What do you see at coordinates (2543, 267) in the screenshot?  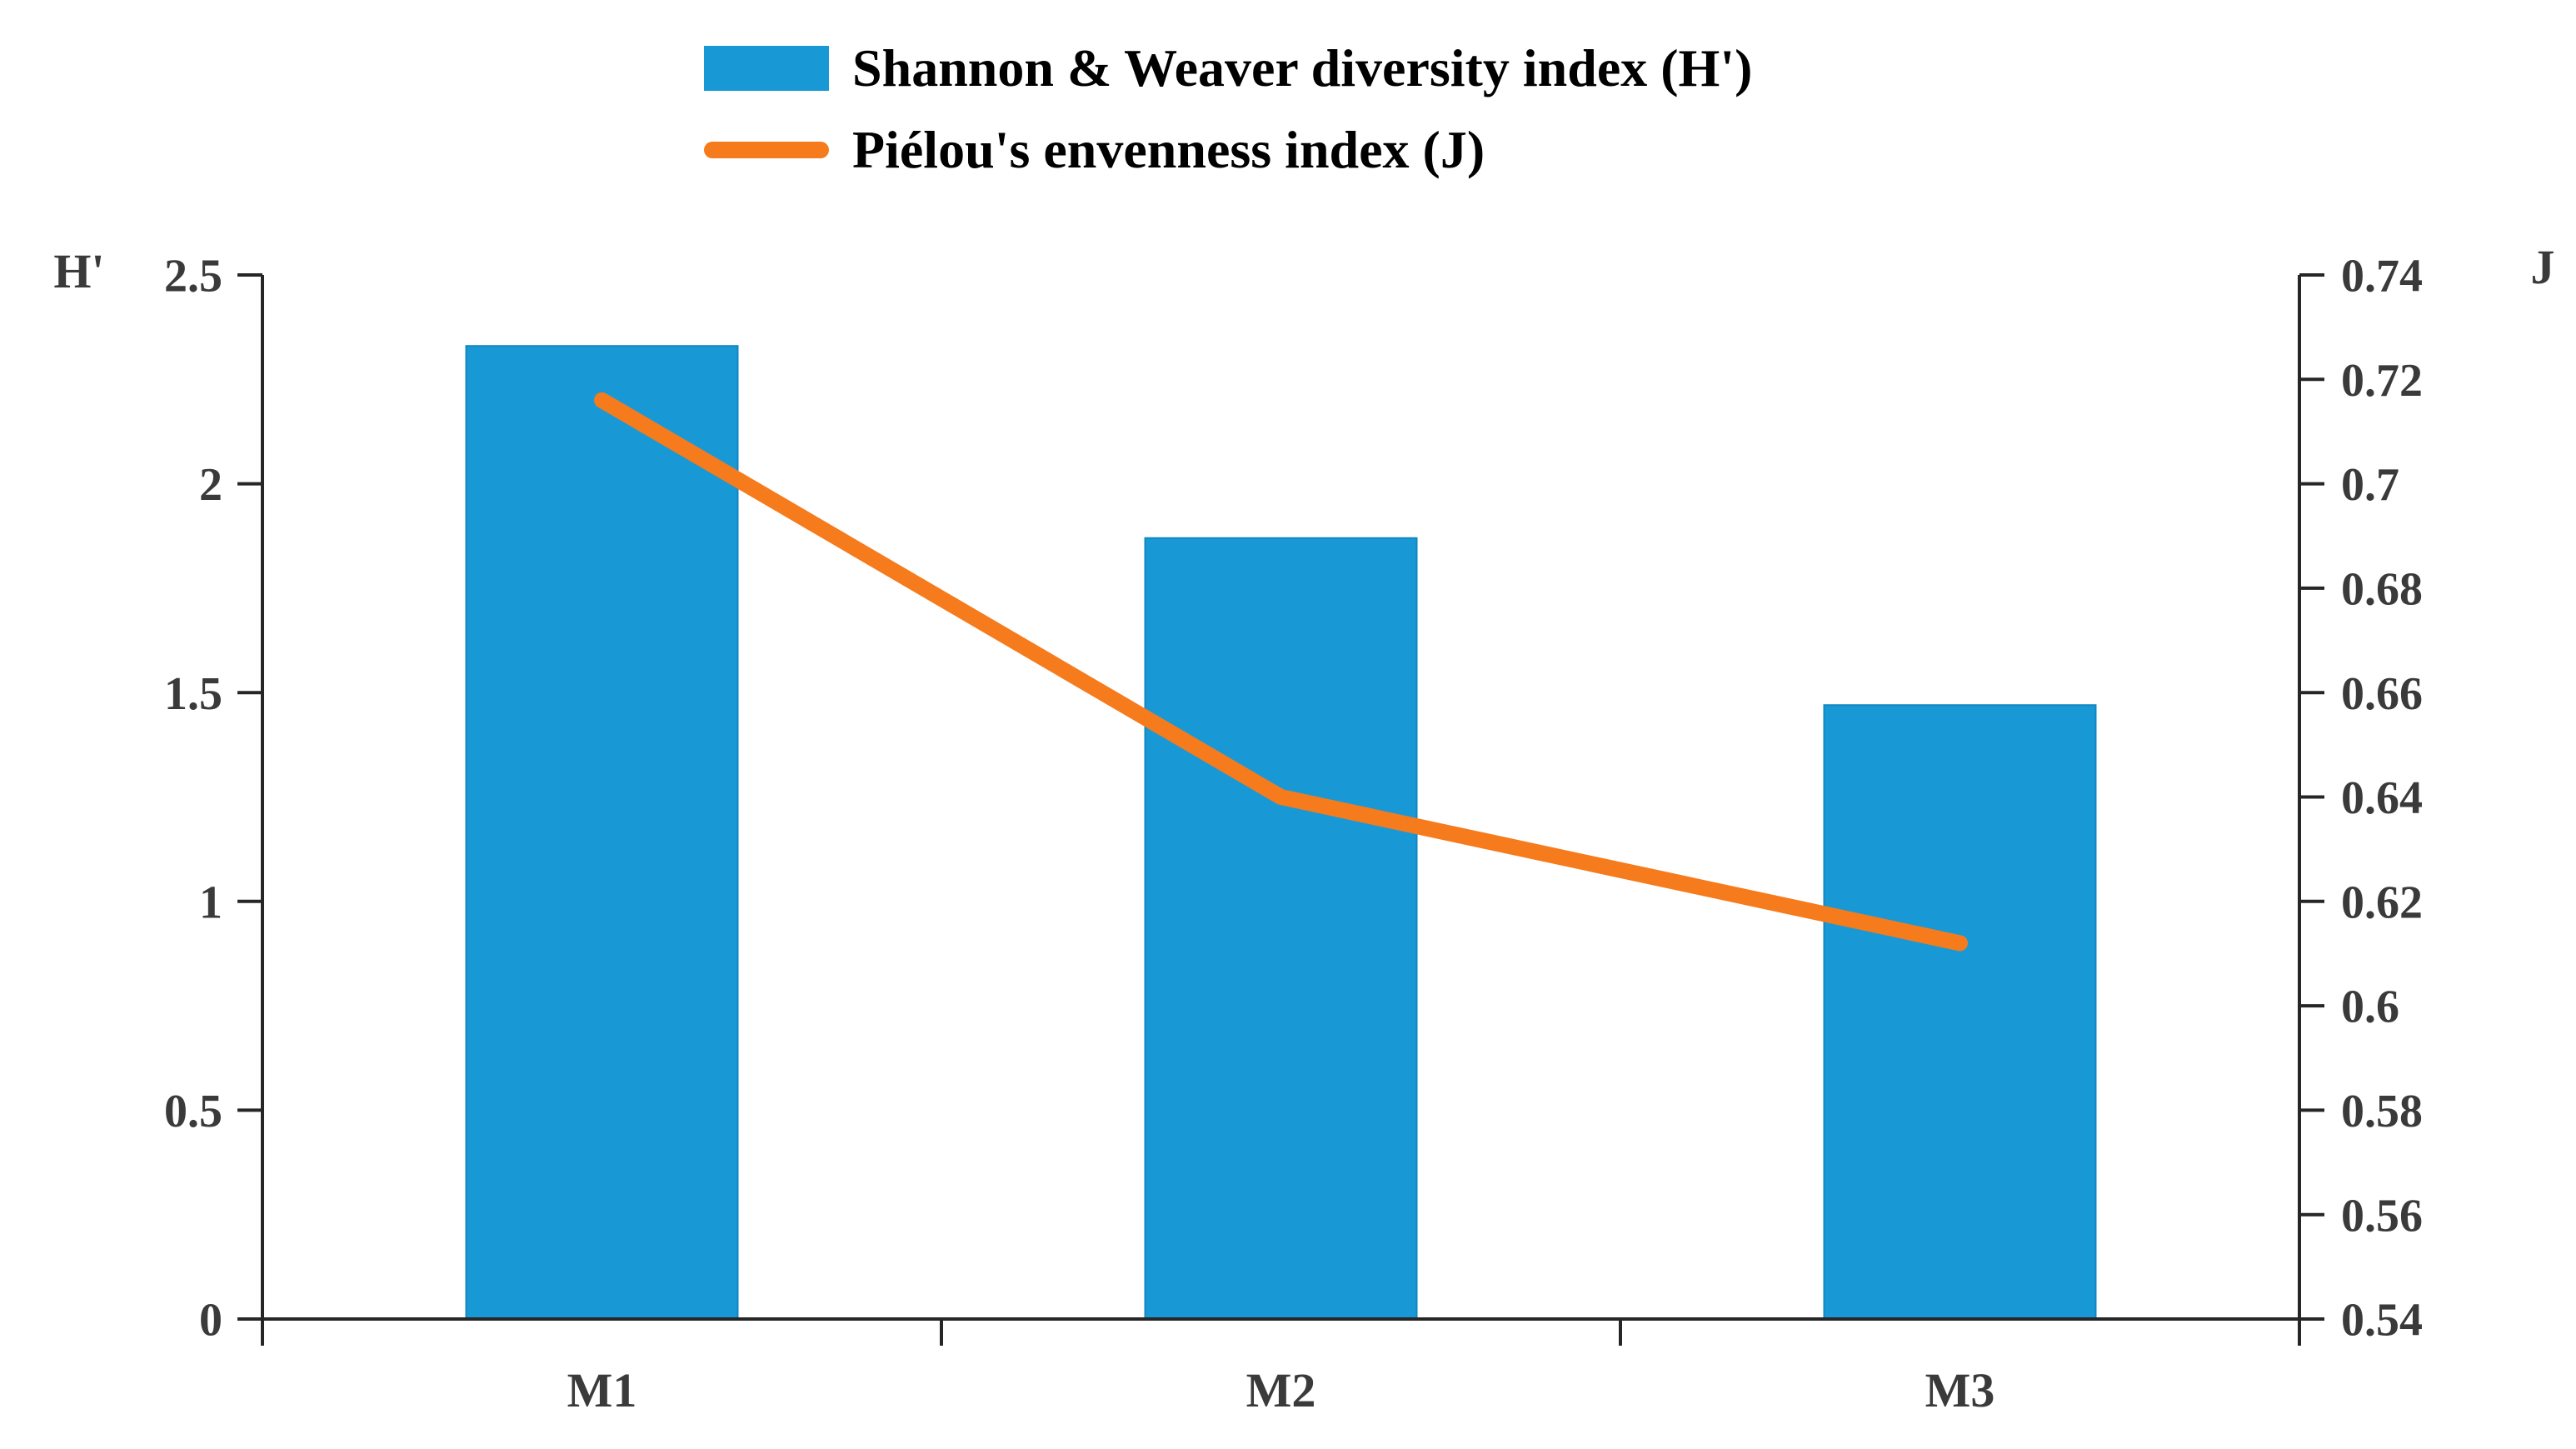 I see `right-axis-title: J` at bounding box center [2543, 267].